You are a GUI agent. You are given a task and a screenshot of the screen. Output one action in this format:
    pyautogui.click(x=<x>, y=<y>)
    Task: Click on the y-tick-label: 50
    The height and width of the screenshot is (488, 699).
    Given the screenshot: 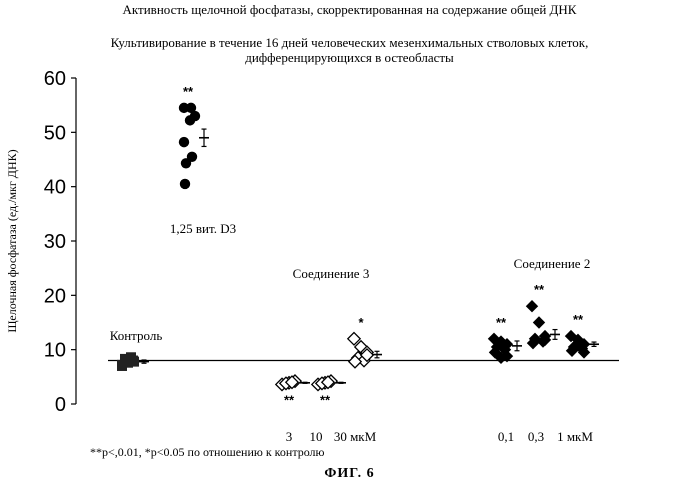 What is the action you would take?
    pyautogui.click(x=55, y=133)
    